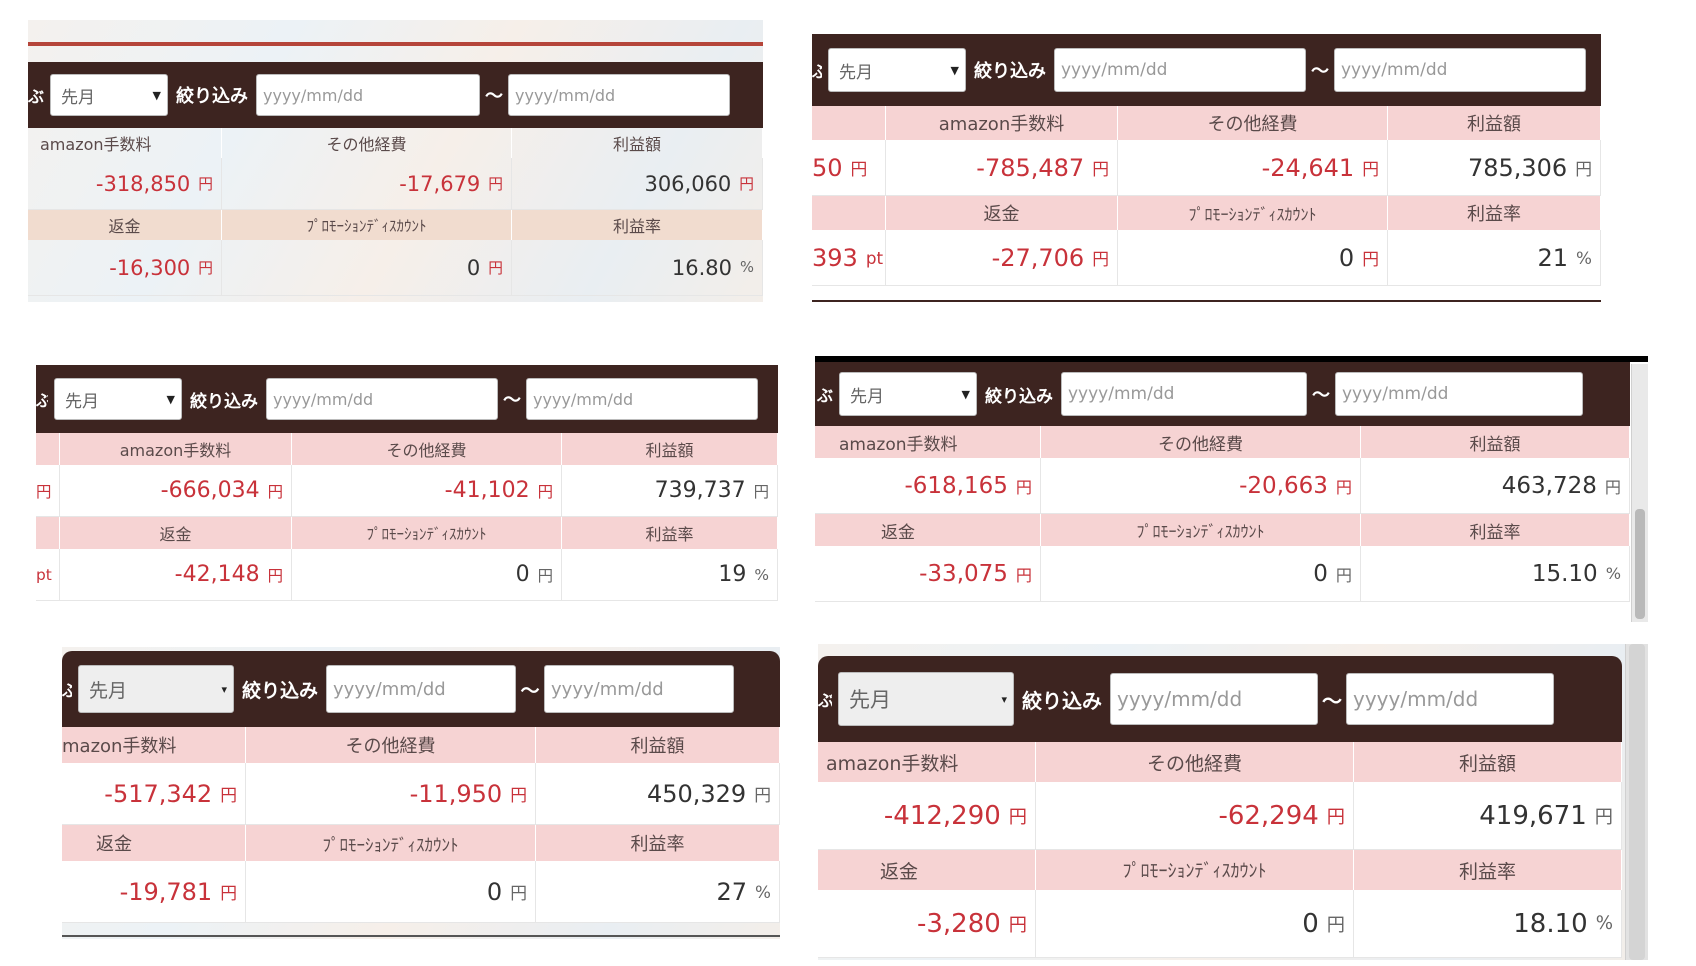 This screenshot has height=966, width=1696. Describe the element at coordinates (1533, 815) in the screenshot. I see `amount: 419,671` at that location.